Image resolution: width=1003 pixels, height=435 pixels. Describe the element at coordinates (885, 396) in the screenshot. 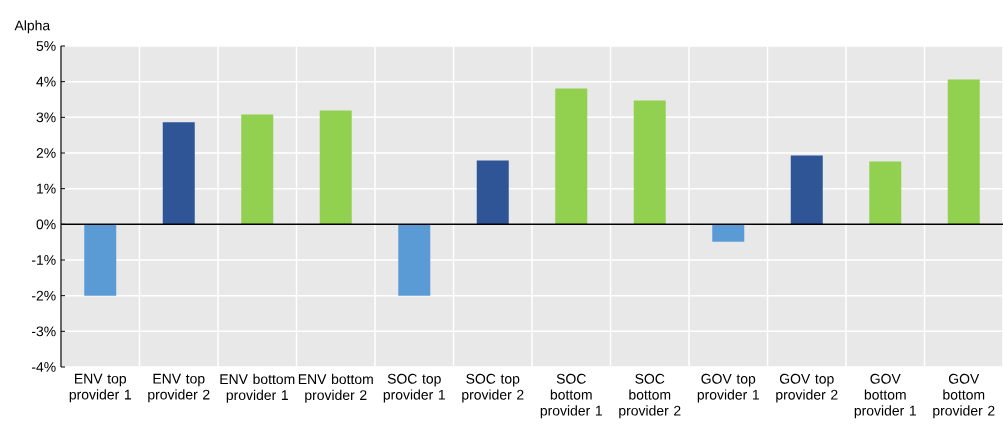

I see `x-tick-label: GOV bottom provider 1` at that location.